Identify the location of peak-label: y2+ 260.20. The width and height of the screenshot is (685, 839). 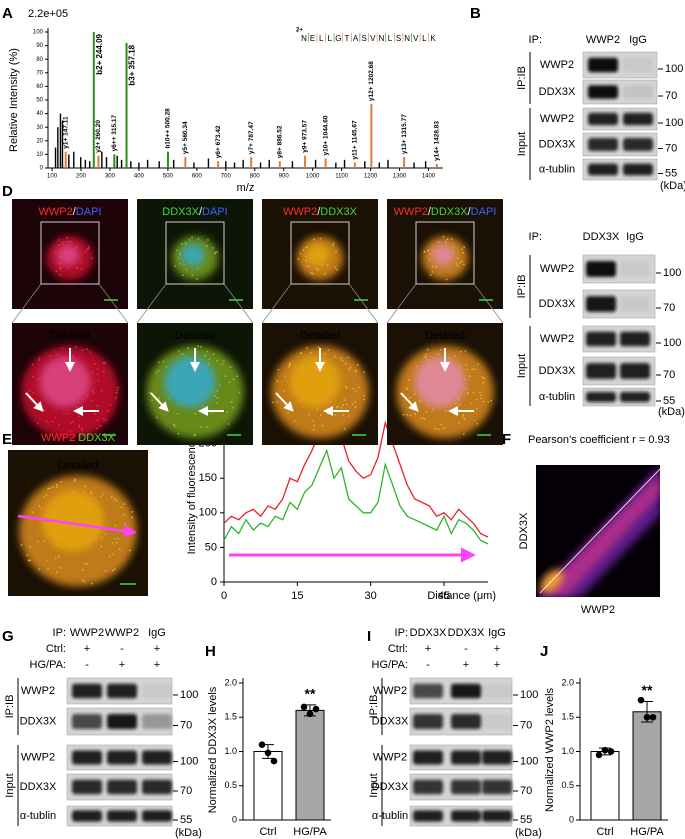
(98, 136).